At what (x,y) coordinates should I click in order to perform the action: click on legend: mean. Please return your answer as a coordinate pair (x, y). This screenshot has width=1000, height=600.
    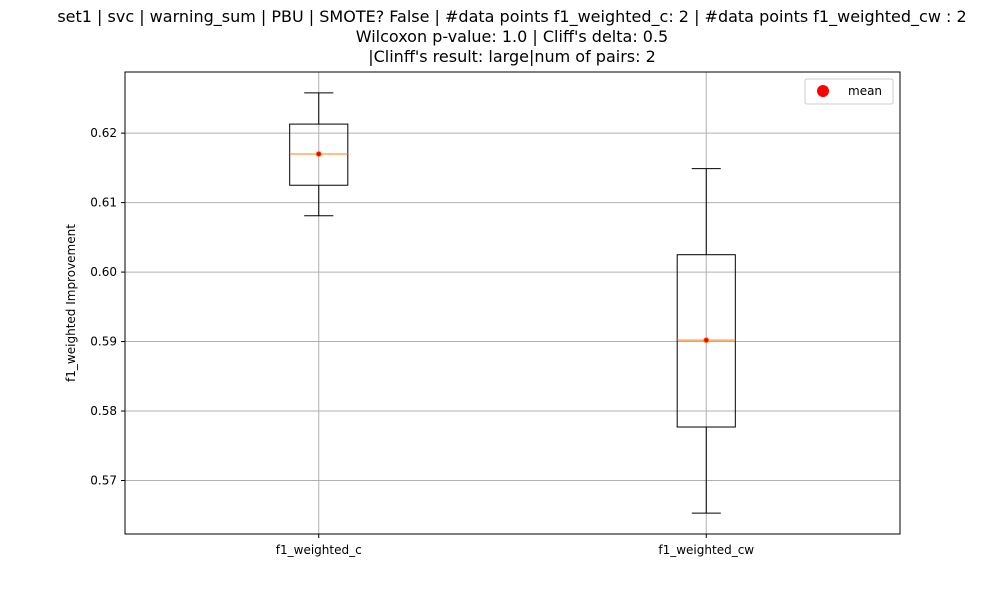
    Looking at the image, I should click on (849, 91).